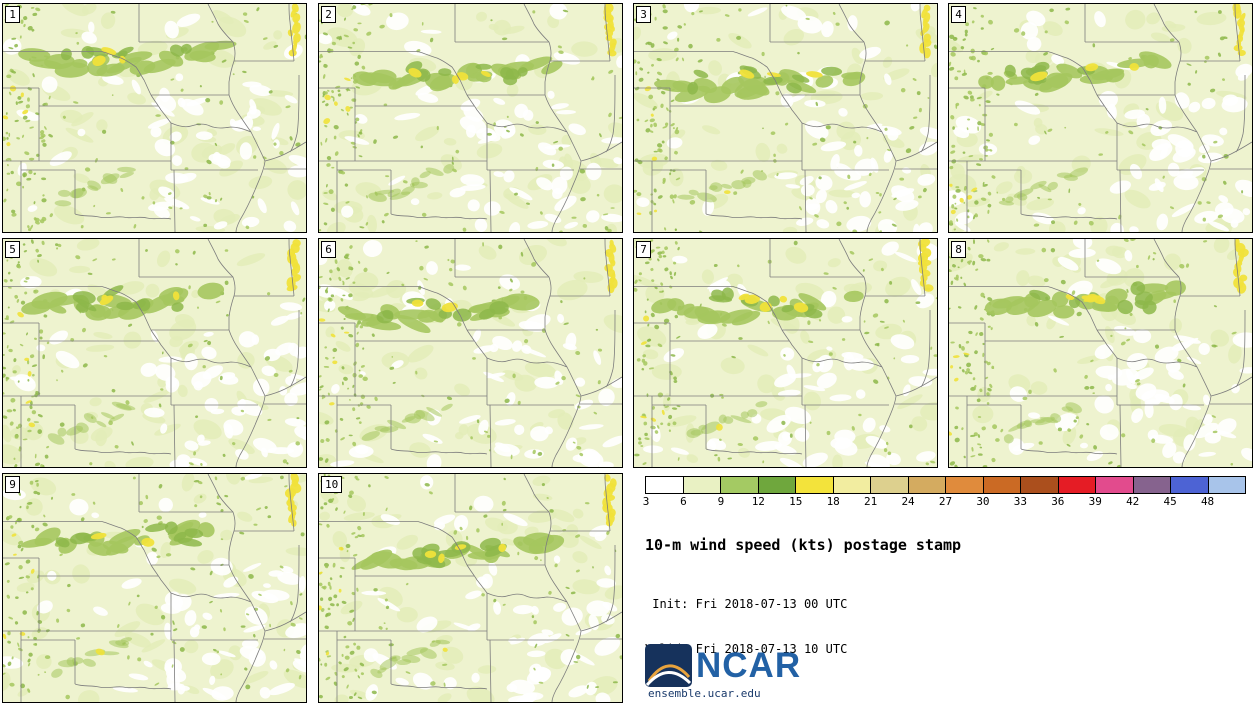 The height and width of the screenshot is (703, 1260). What do you see at coordinates (1133, 501) in the screenshot?
I see `colorbar-tick-label: 42` at bounding box center [1133, 501].